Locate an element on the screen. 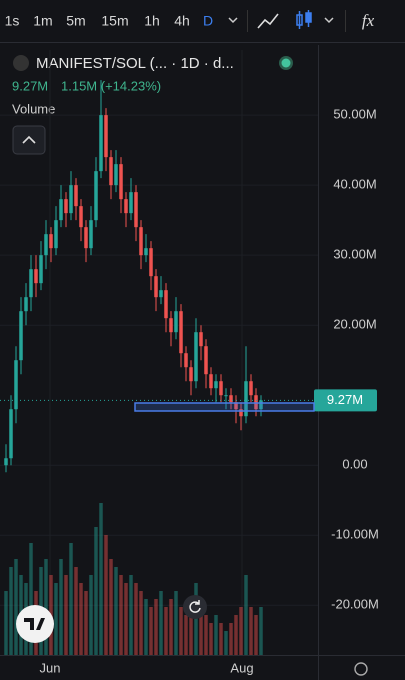  y-tick-label: -10.00M is located at coordinates (355, 534).